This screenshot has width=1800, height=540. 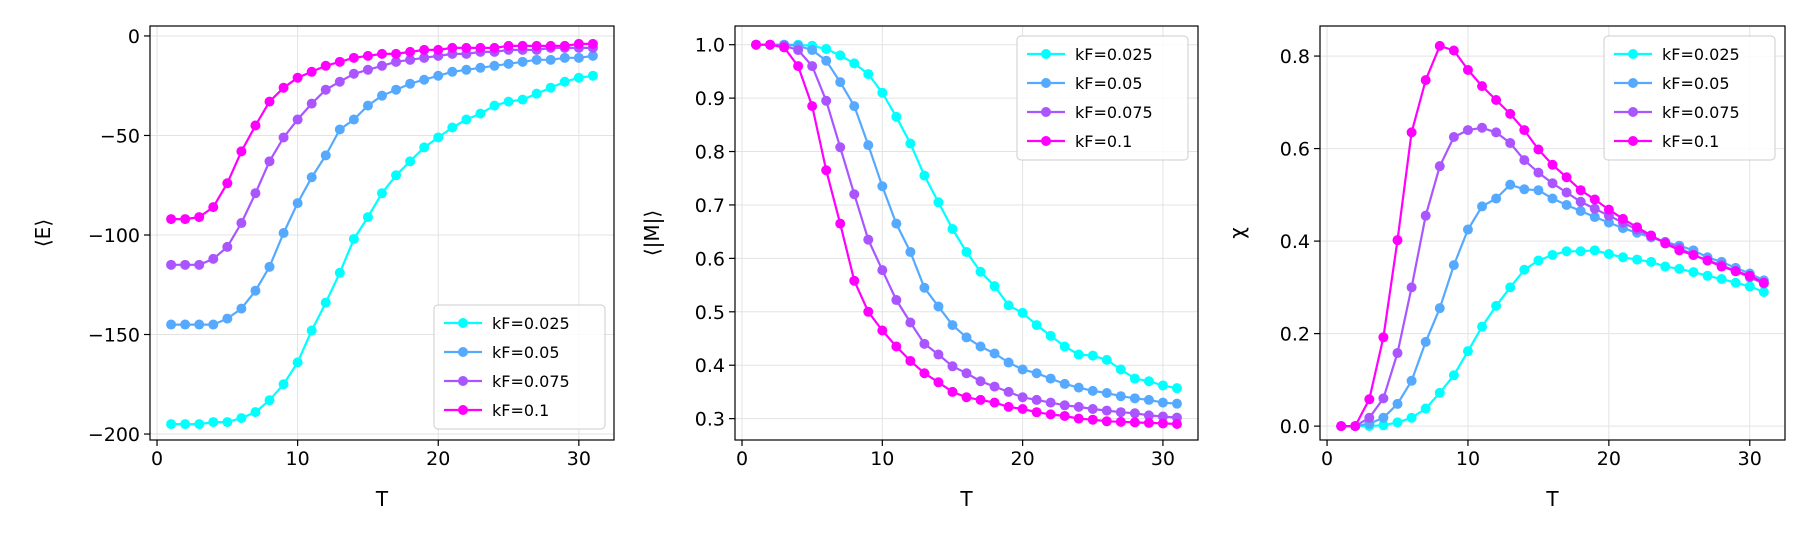 What do you see at coordinates (120, 136) in the screenshot?
I see `y-tick-label: −50` at bounding box center [120, 136].